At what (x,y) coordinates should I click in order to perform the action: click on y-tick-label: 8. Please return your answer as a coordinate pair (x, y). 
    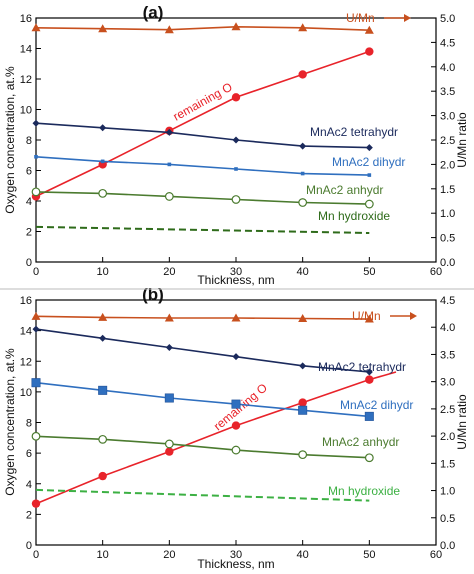
    Looking at the image, I should click on (29, 424).